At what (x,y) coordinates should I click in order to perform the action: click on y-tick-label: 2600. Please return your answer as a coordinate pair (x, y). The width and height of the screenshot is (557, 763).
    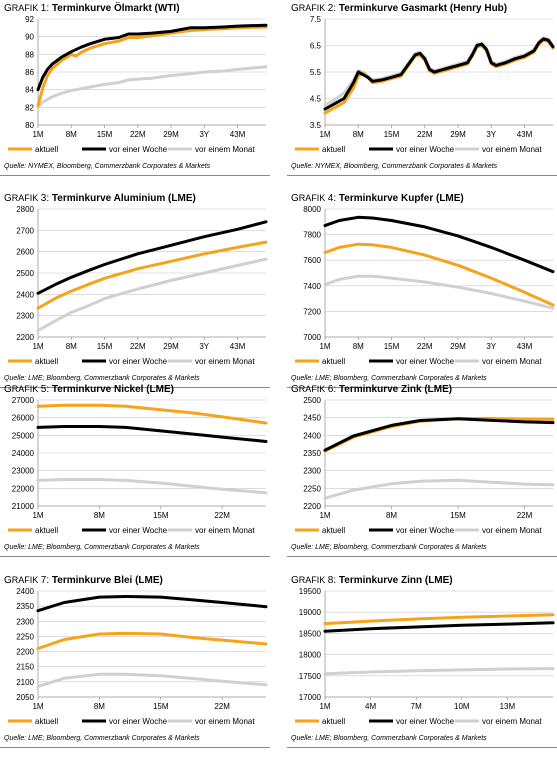
    Looking at the image, I should click on (25, 252).